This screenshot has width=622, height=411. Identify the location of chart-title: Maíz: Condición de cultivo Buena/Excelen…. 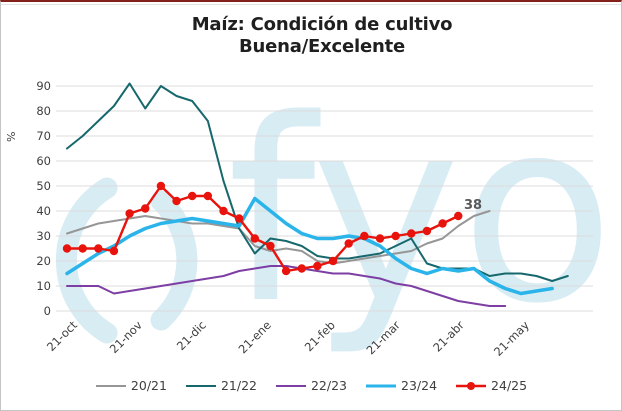
(322, 36).